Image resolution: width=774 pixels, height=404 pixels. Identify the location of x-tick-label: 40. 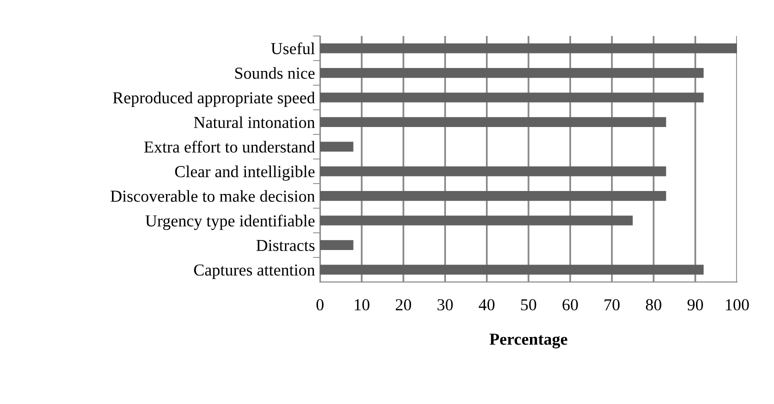
(486, 304).